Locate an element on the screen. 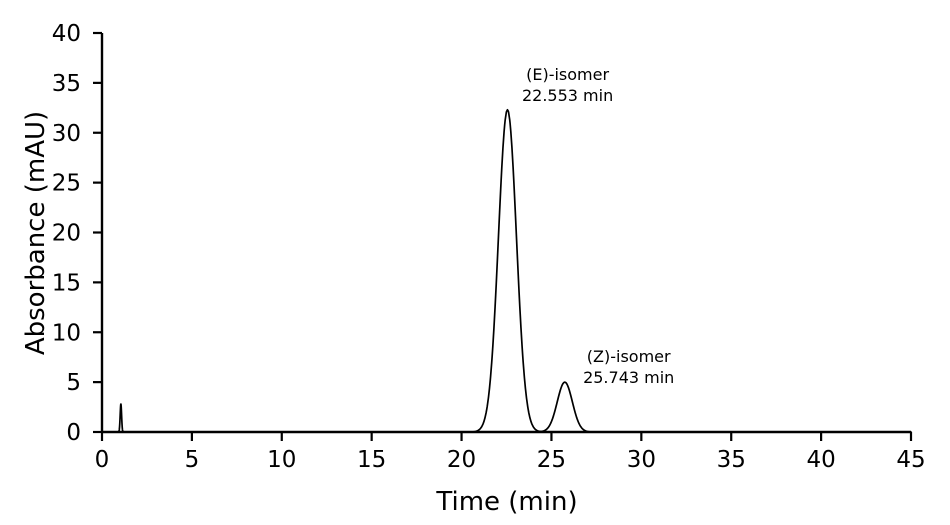 The width and height of the screenshot is (950, 525). x-tick-label: 5 is located at coordinates (192, 460).